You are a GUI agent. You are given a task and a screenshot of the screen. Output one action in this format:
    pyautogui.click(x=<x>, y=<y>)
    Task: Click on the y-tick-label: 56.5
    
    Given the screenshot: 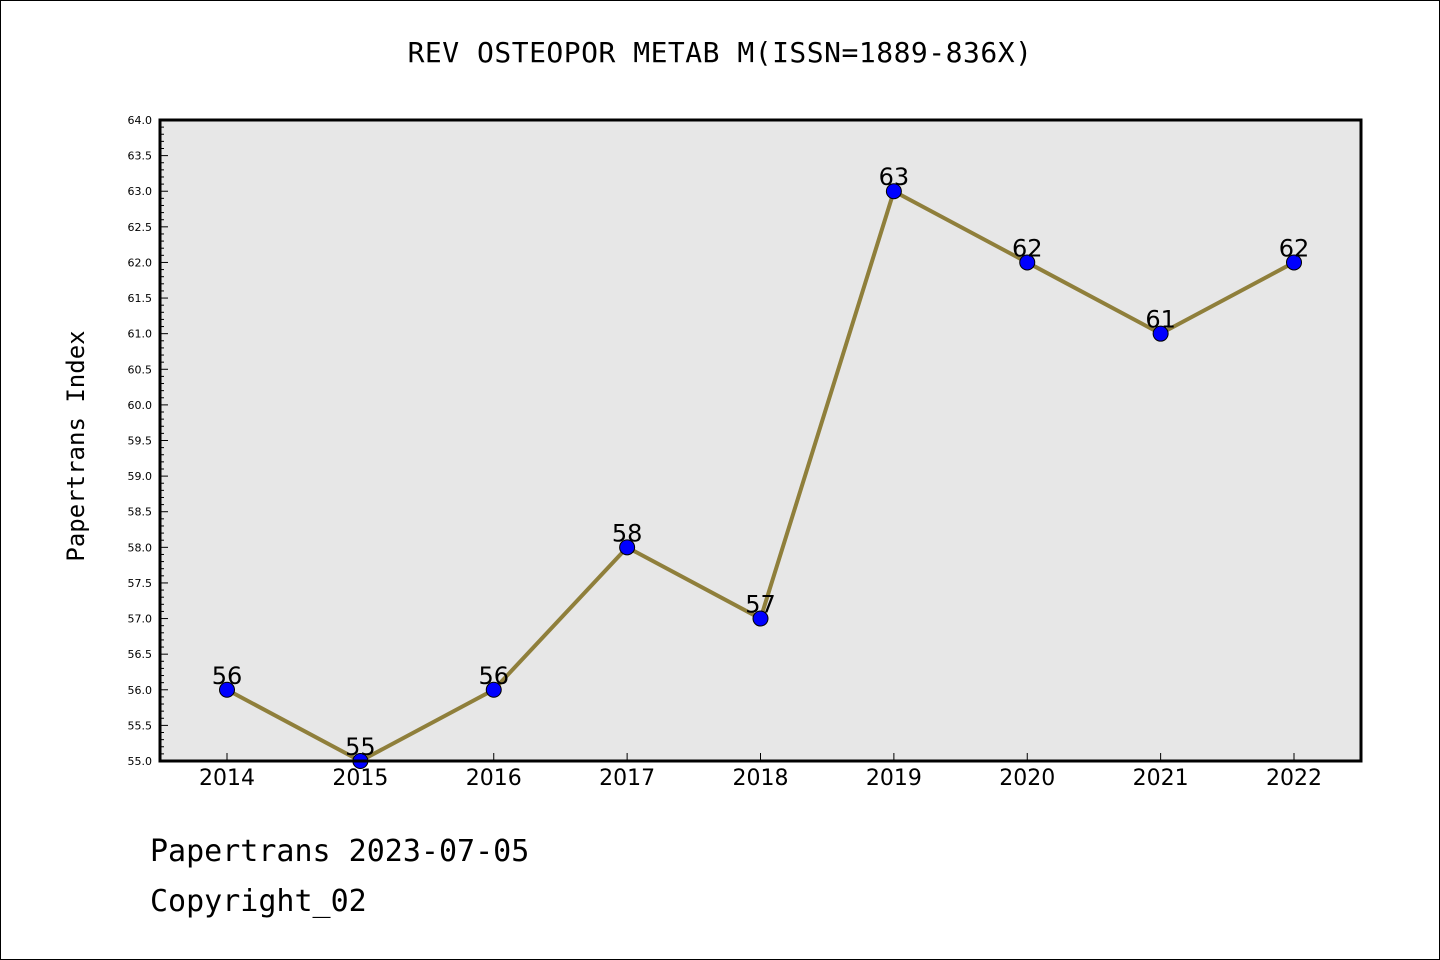 What is the action you would take?
    pyautogui.click(x=140, y=654)
    